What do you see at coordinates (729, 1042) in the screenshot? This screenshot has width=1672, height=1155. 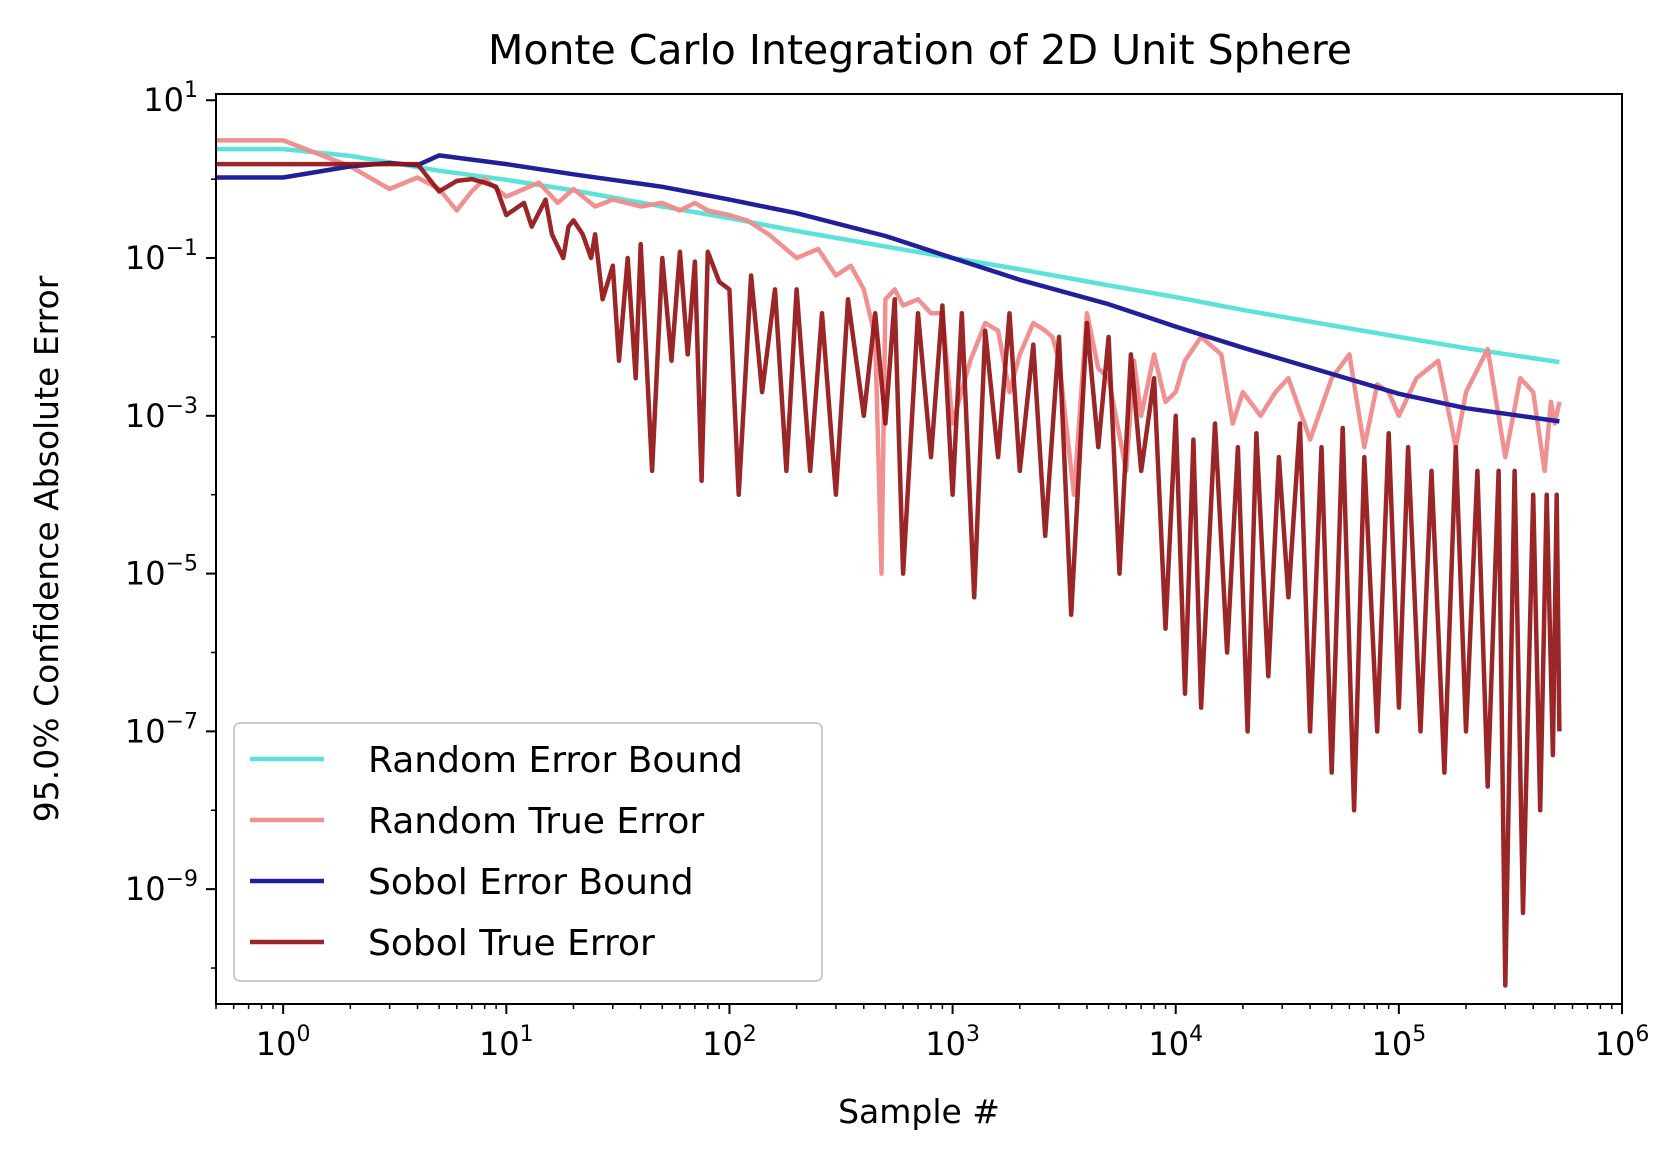 I see `x-tick-label: 102` at bounding box center [729, 1042].